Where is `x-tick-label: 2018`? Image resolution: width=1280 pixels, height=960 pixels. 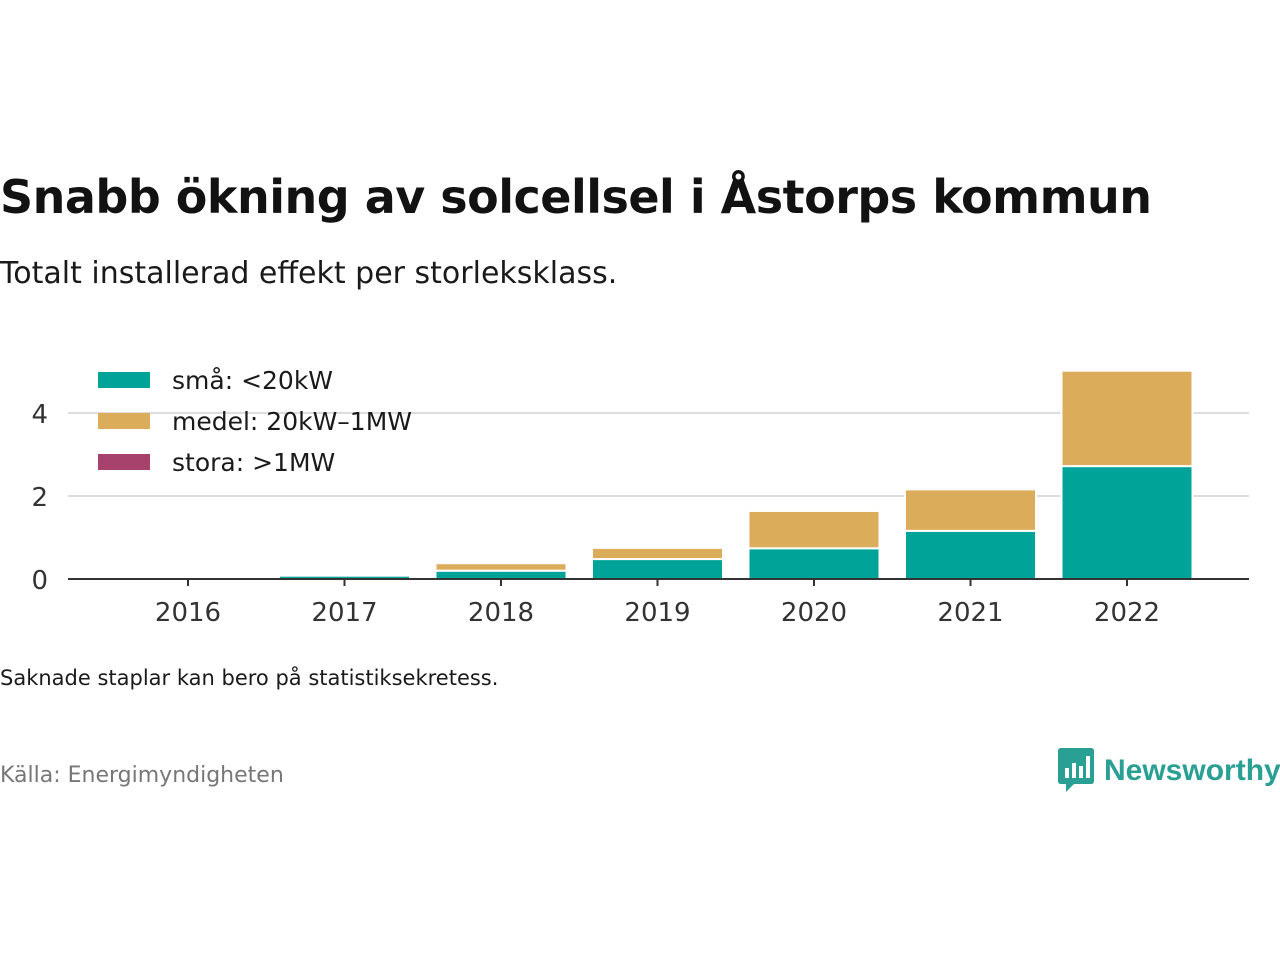
x-tick-label: 2018 is located at coordinates (501, 613).